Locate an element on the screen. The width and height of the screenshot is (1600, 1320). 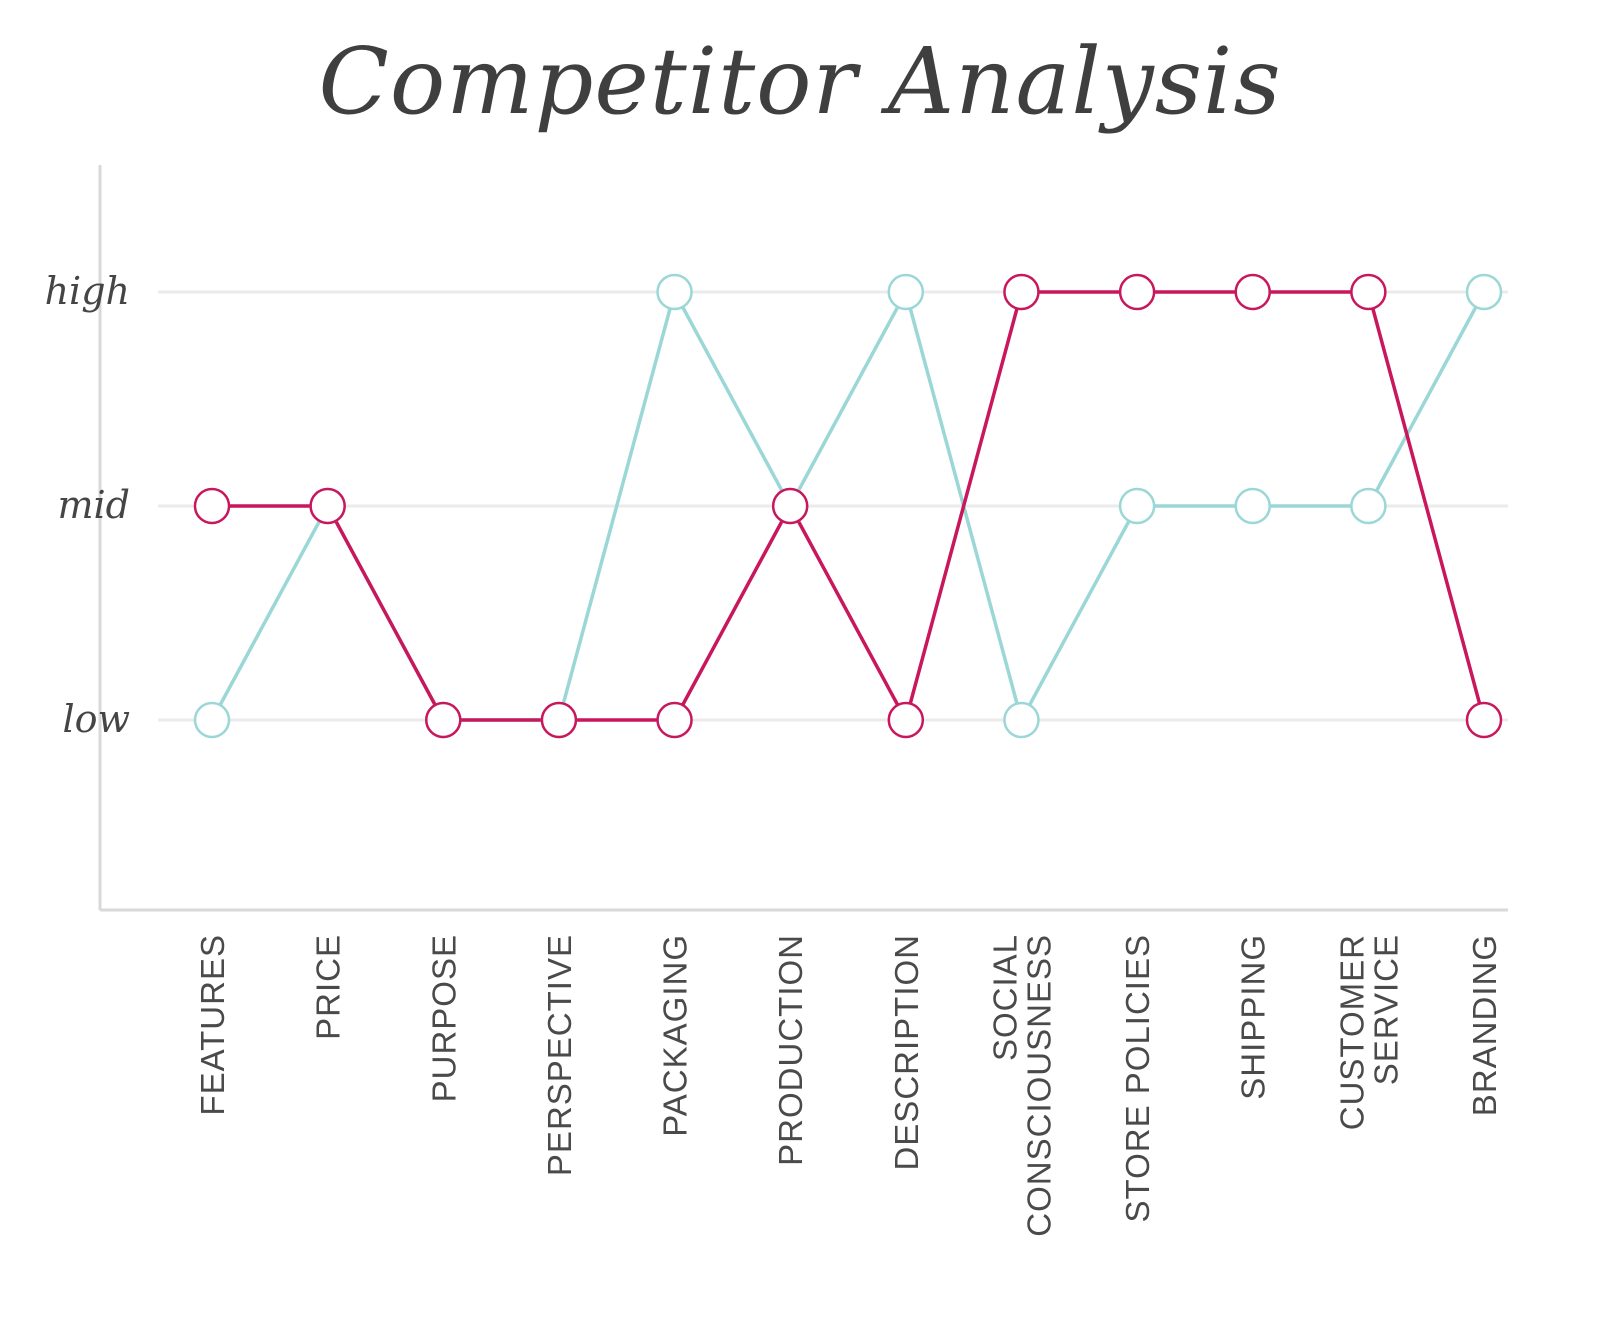
series-1-point-packaging is located at coordinates (674, 720).